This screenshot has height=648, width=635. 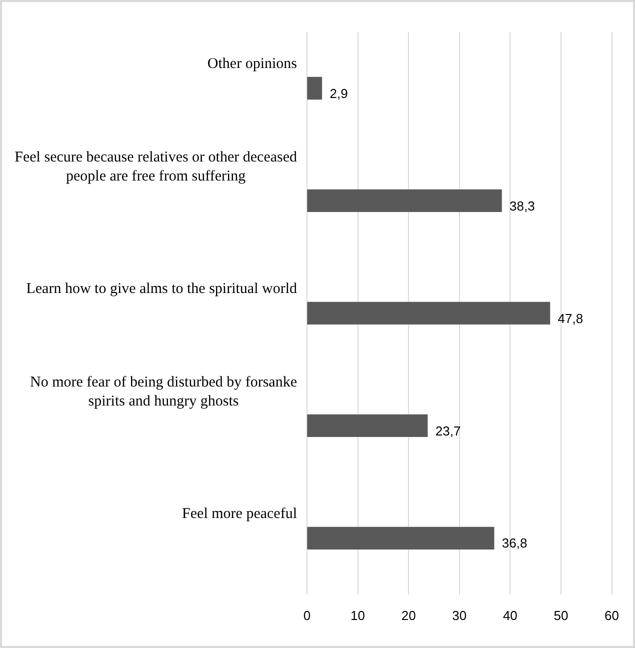 What do you see at coordinates (515, 543) in the screenshot?
I see `data-label: 36,8` at bounding box center [515, 543].